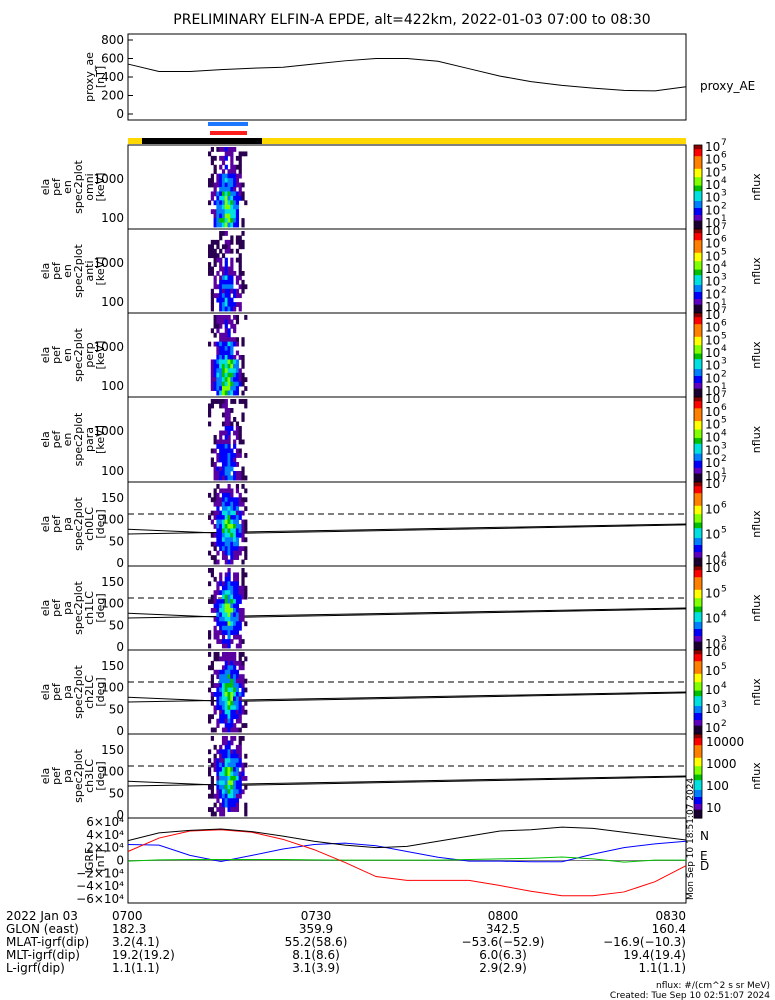  What do you see at coordinates (67, 440) in the screenshot?
I see `panel-spec-para-ylabel-line: en` at bounding box center [67, 440].